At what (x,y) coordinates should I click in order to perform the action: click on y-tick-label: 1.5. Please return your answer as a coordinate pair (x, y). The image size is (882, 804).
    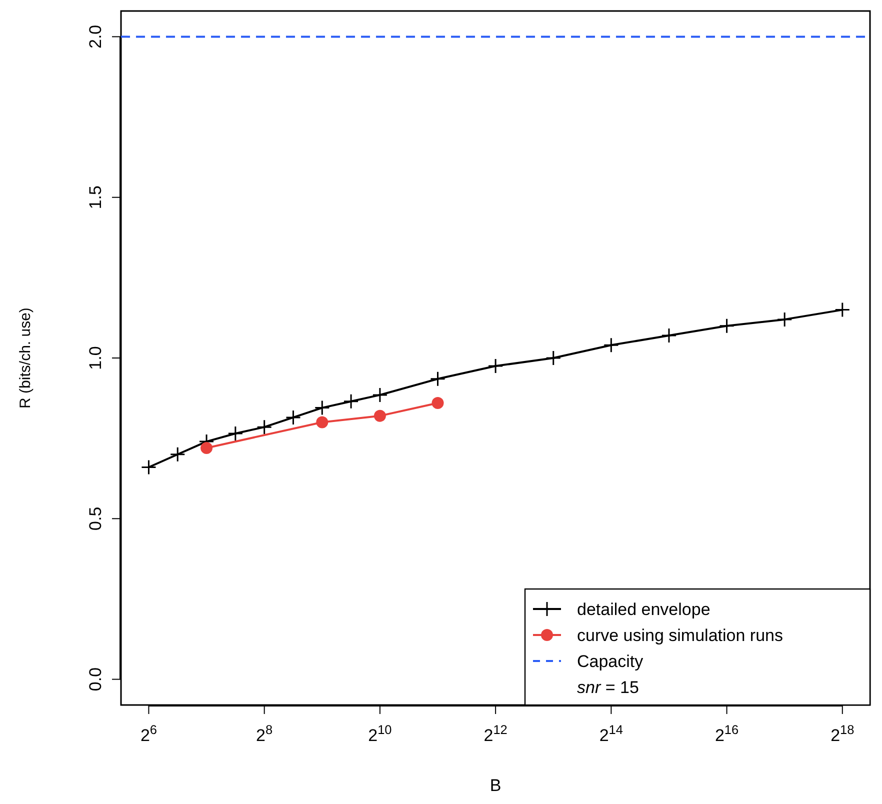
    Looking at the image, I should click on (95, 198).